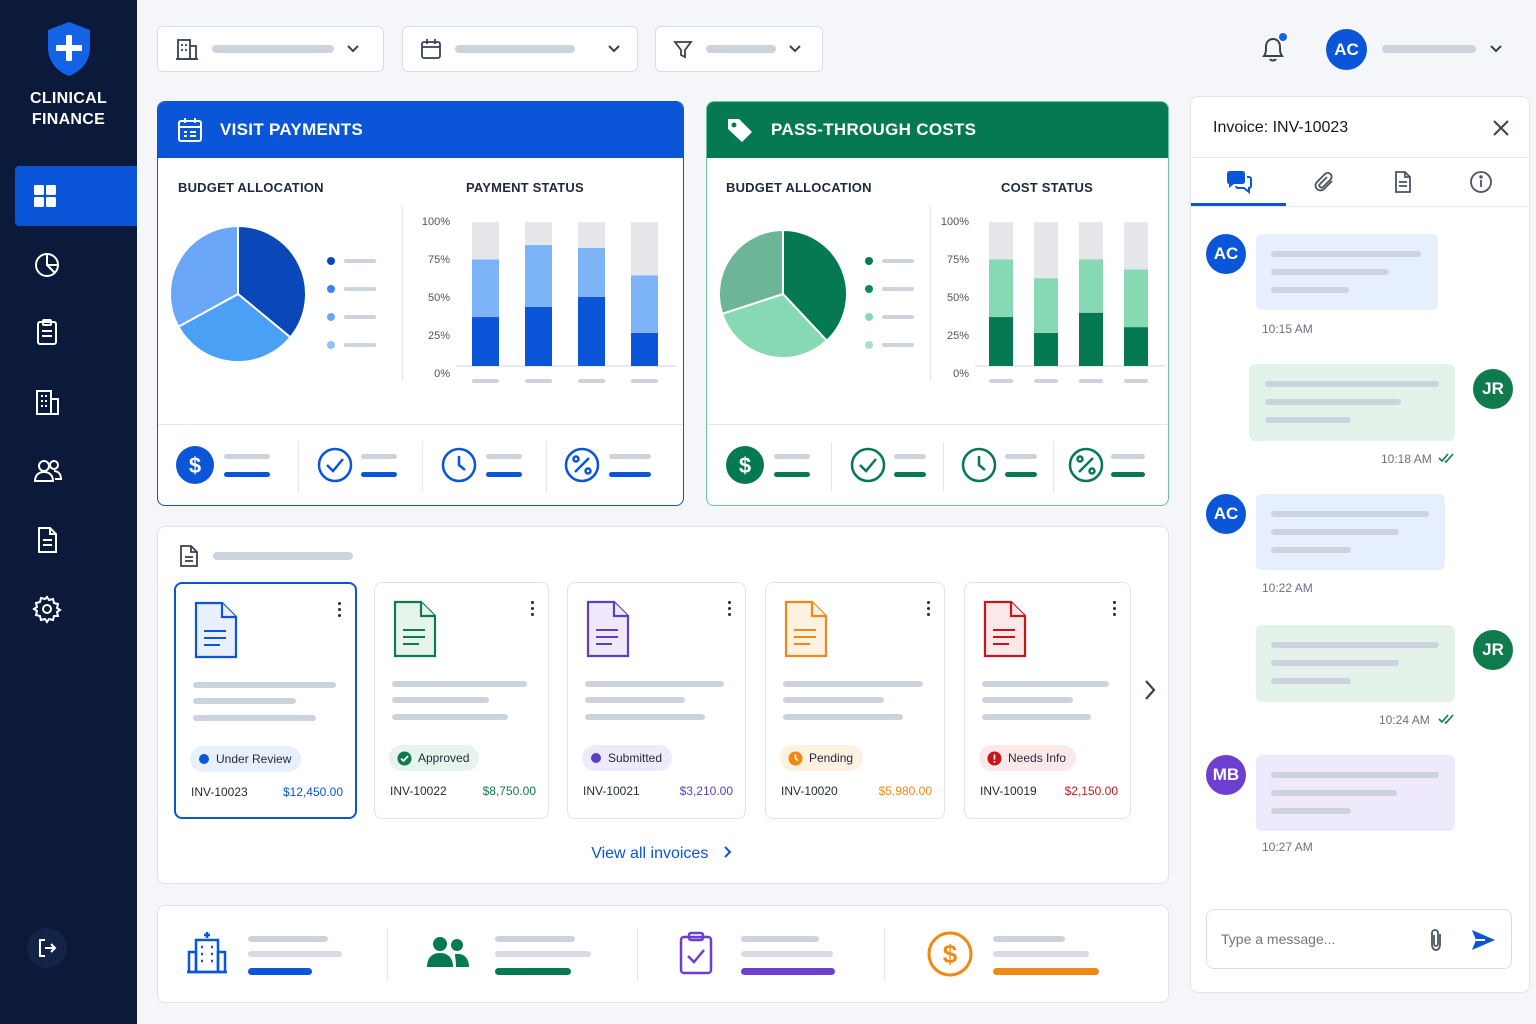  Describe the element at coordinates (961, 374) in the screenshot. I see `y-tick: 0%` at that location.